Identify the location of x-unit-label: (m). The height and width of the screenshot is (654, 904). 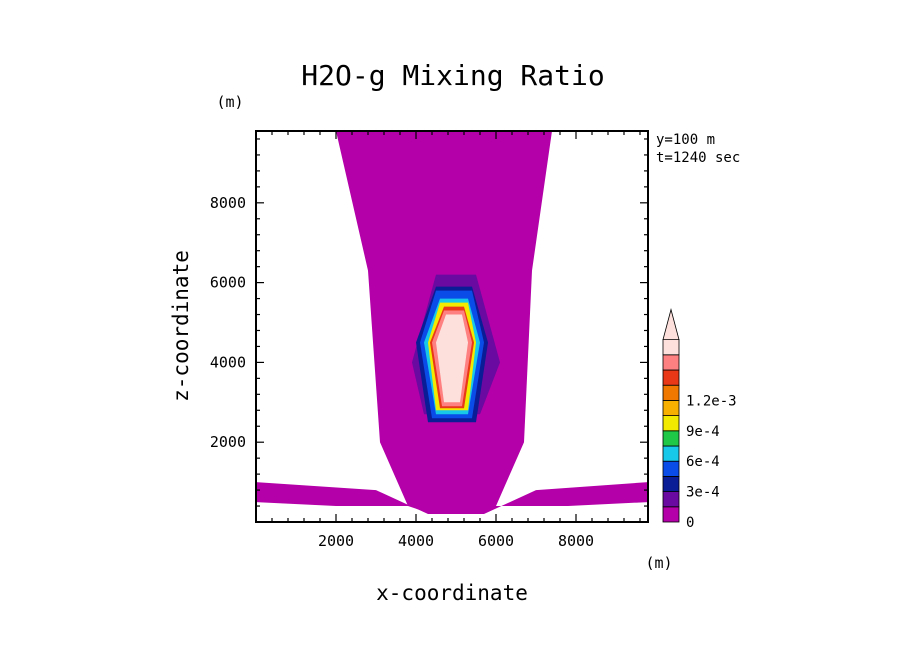
(658, 563).